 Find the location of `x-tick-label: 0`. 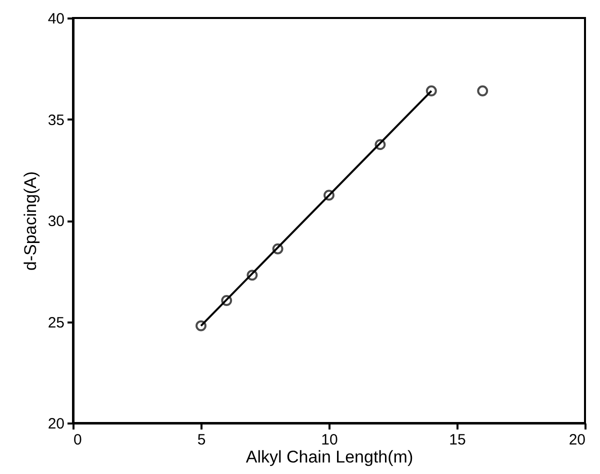

x-tick-label: 0 is located at coordinates (78, 440).